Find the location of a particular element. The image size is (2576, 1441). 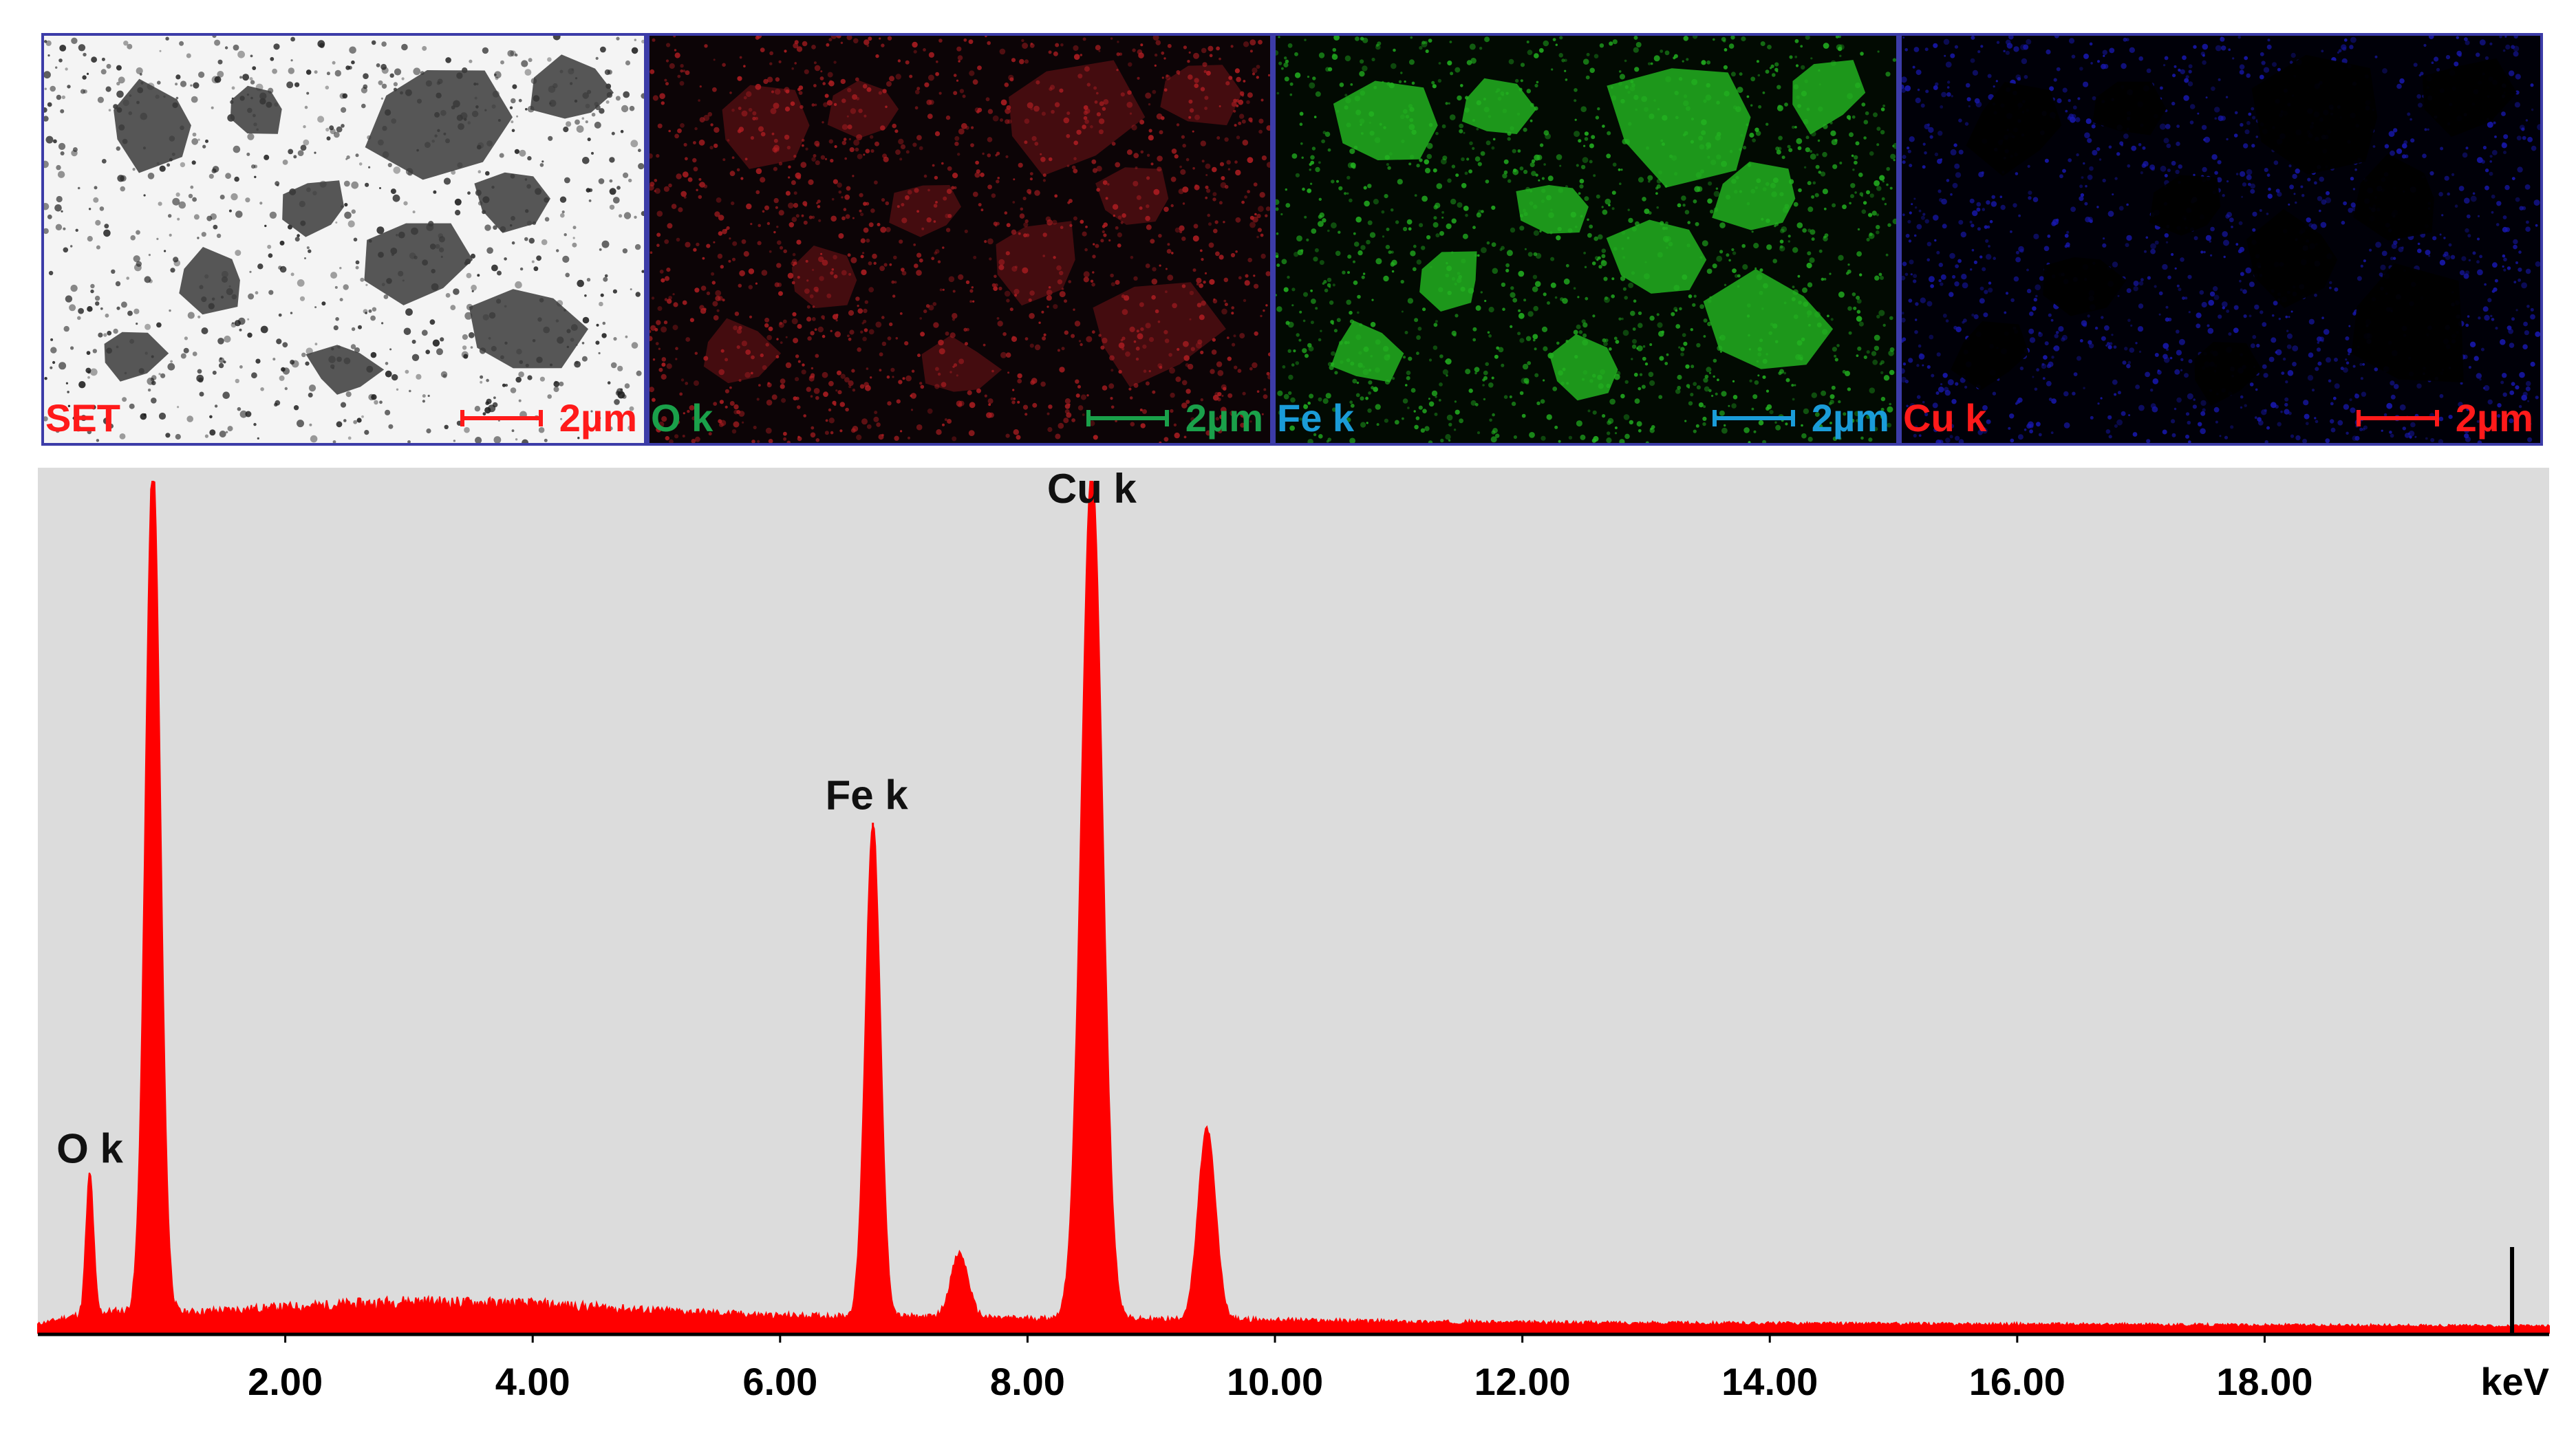

map-label-oxygen: O k is located at coordinates (682, 418).